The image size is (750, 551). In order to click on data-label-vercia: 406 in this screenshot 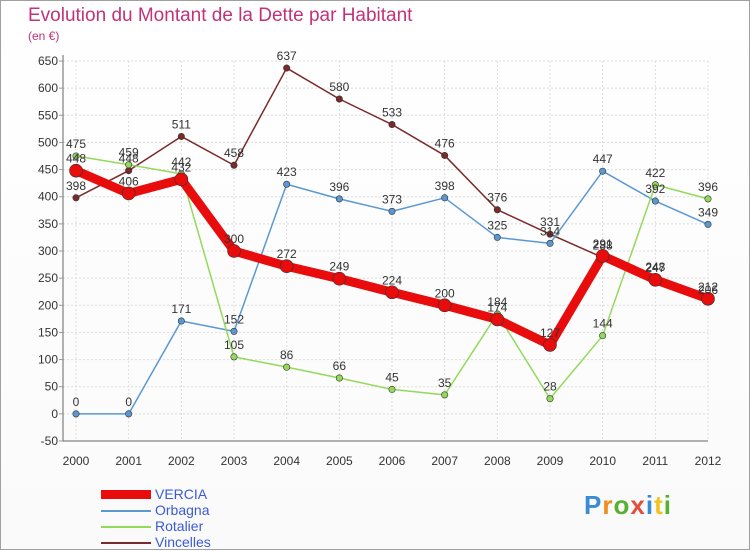, I will do `click(129, 181)`.